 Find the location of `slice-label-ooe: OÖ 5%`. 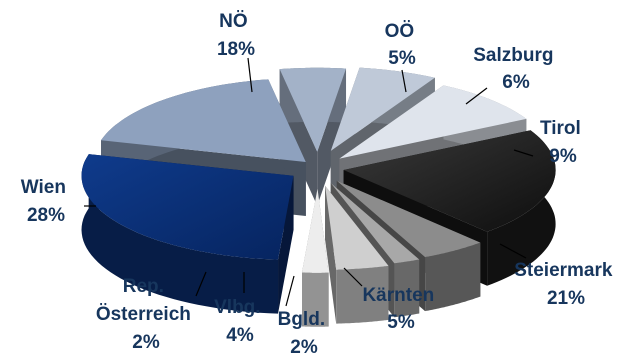

slice-label-ooe: OÖ 5% is located at coordinates (402, 45).